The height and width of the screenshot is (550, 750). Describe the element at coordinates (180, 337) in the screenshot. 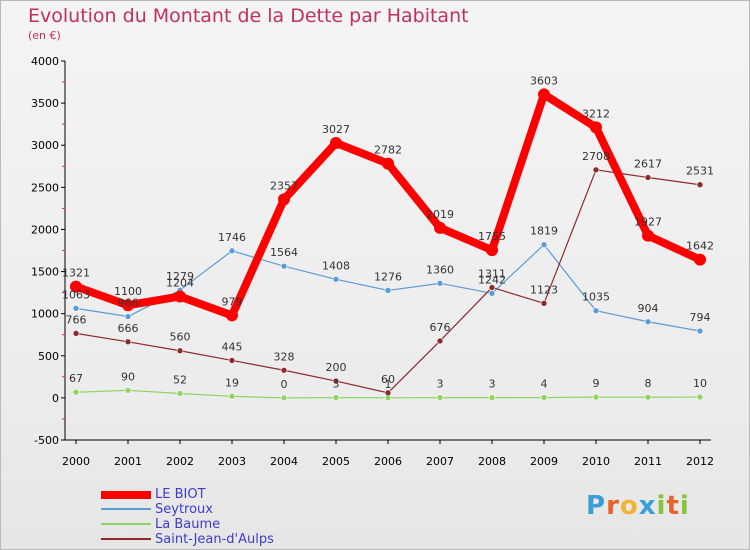

I see `data-label: 560` at that location.